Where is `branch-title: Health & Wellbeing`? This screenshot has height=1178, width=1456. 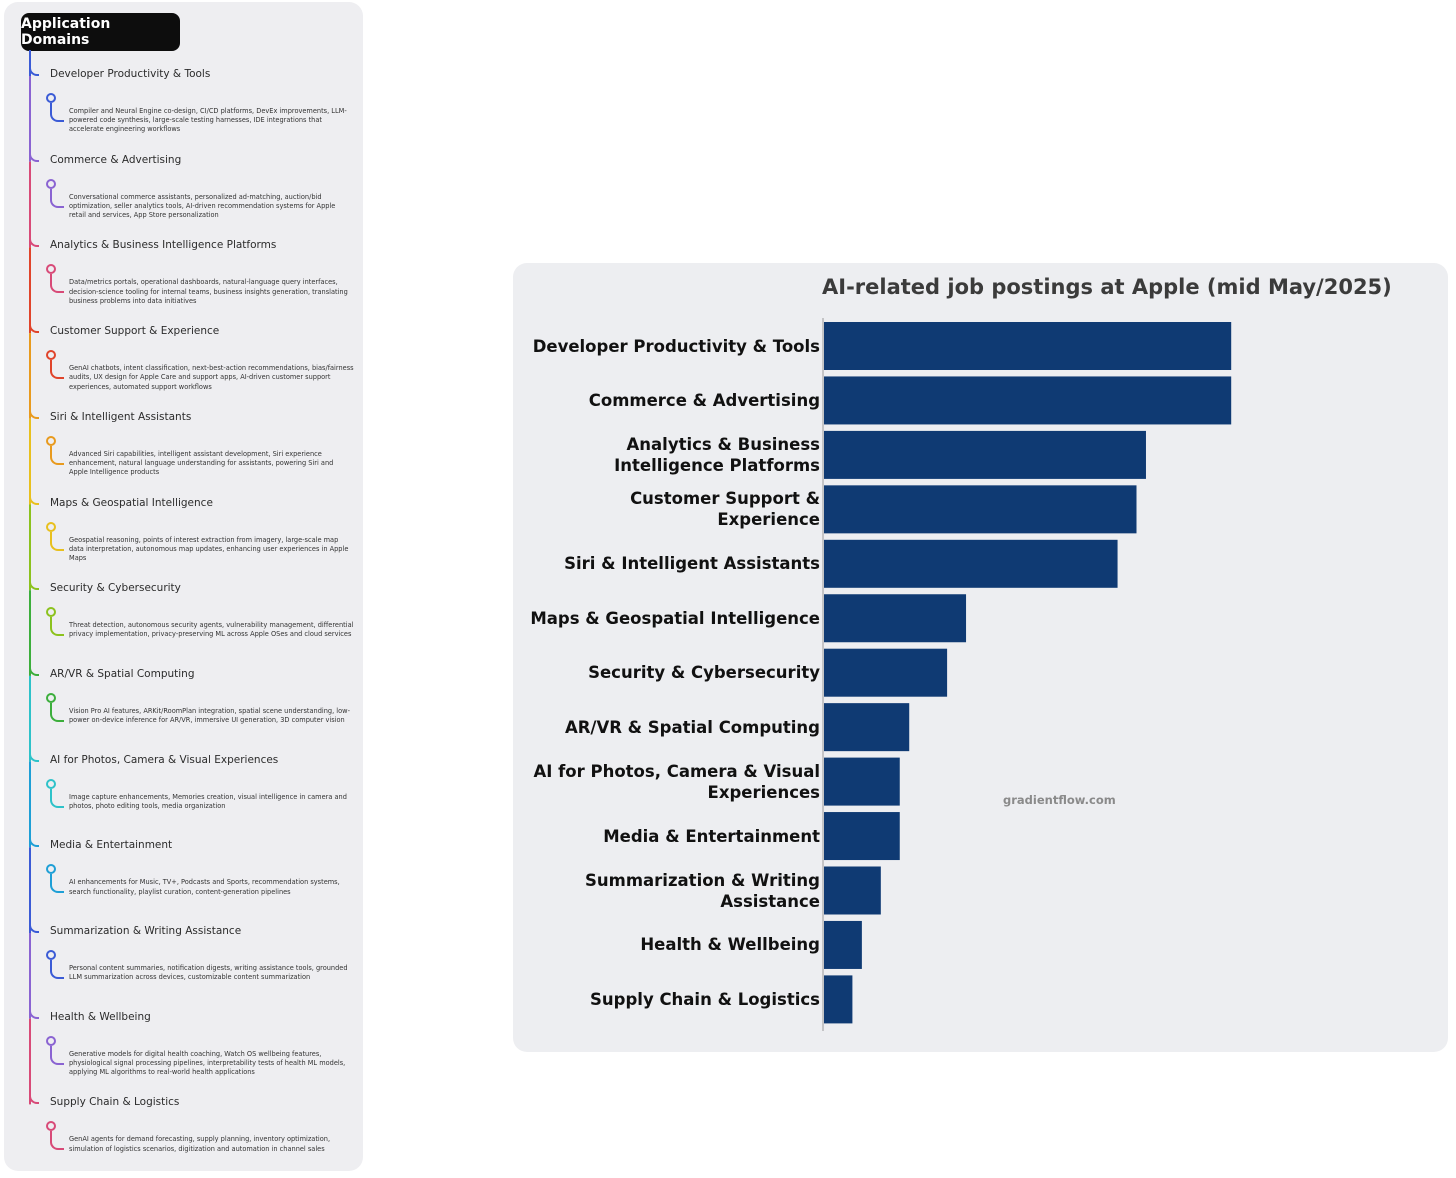 branch-title: Health & Wellbeing is located at coordinates (100, 1016).